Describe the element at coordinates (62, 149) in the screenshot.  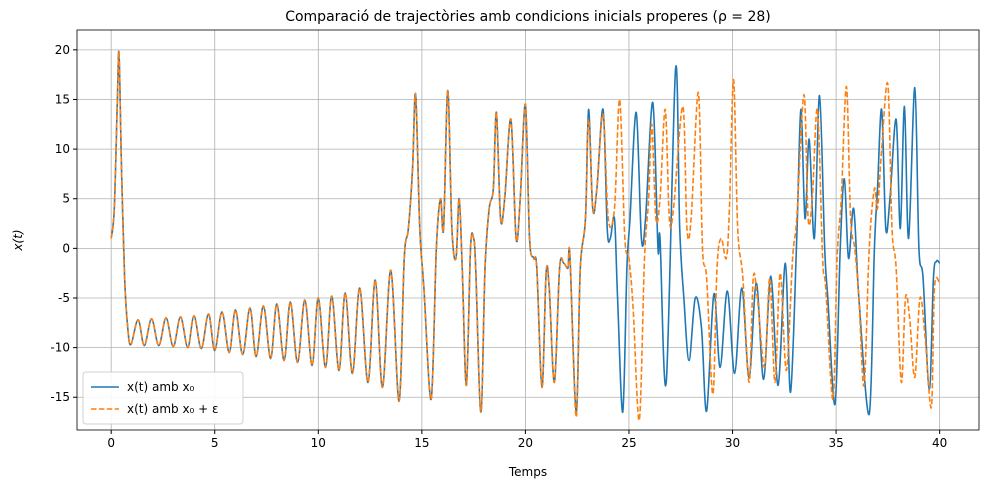
I see `y-tick-label: 10` at that location.